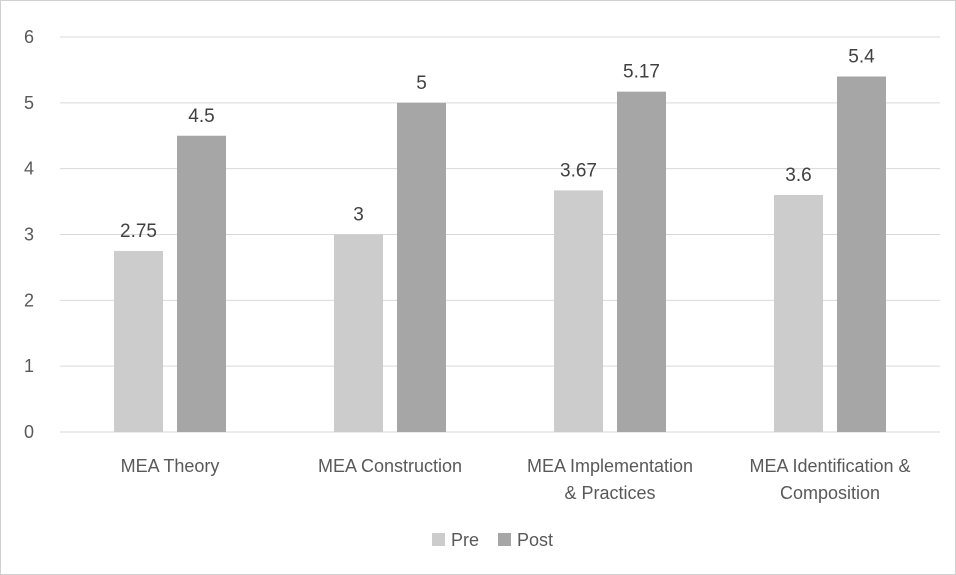 This screenshot has height=575, width=956. I want to click on data-label: 3, so click(358, 215).